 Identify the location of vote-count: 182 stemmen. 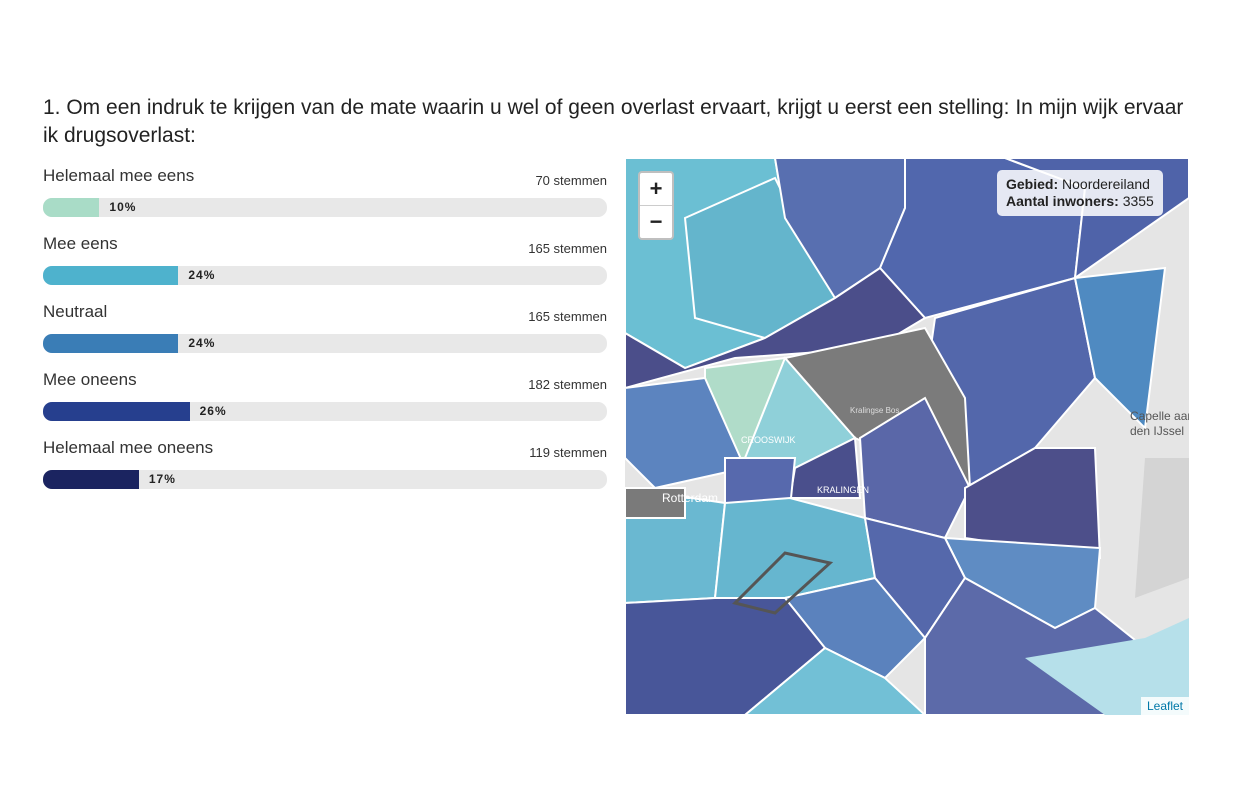
(567, 384).